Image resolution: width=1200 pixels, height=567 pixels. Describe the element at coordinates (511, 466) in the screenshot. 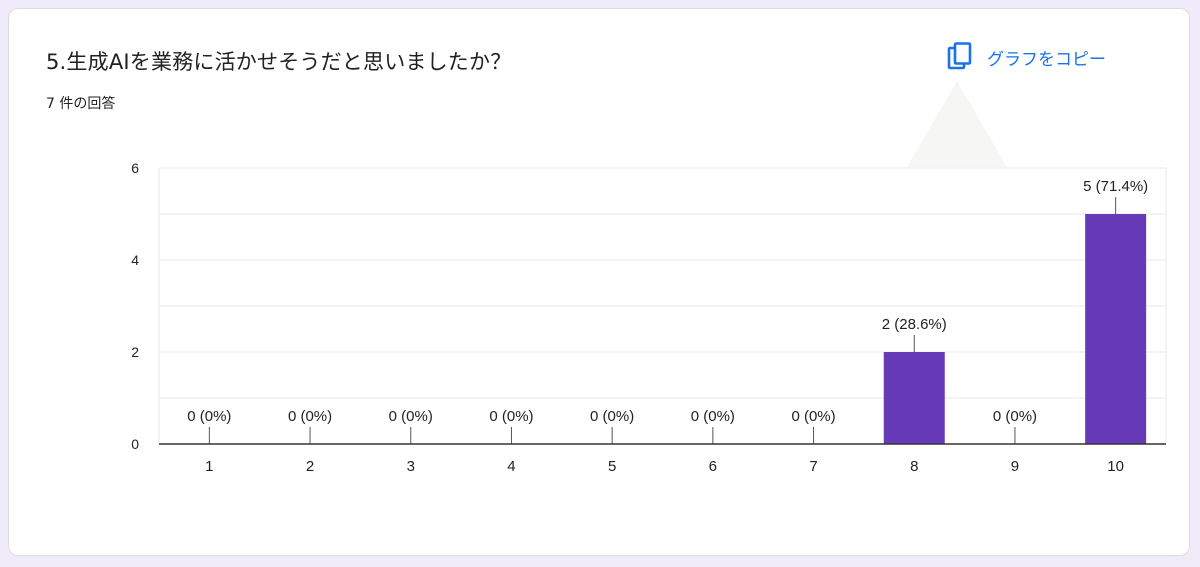

I see `x-tick-label: 4` at that location.